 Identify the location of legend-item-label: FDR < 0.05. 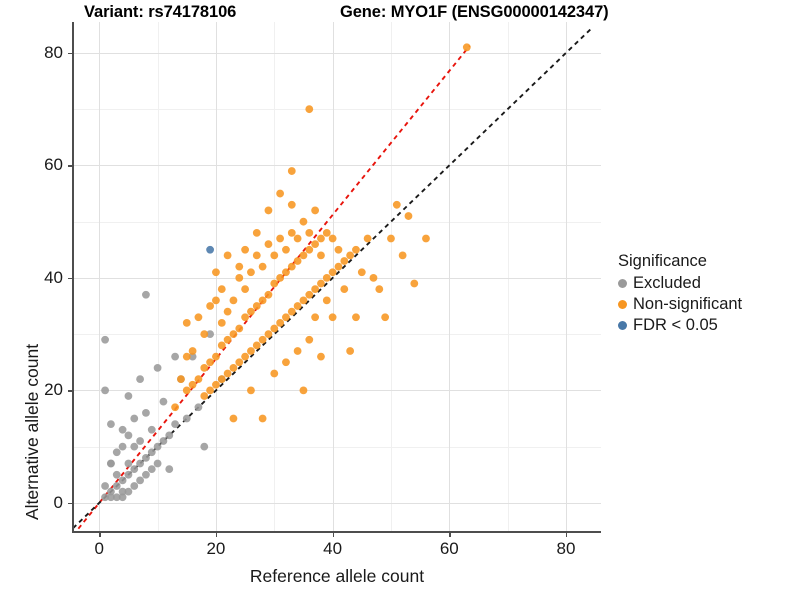
(675, 325).